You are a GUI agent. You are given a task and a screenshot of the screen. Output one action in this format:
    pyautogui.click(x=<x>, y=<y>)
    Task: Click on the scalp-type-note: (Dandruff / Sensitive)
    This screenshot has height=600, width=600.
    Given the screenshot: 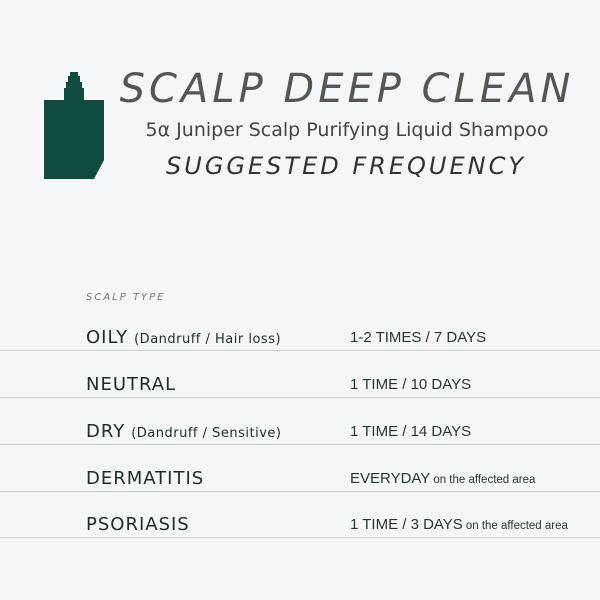 What is the action you would take?
    pyautogui.click(x=206, y=433)
    